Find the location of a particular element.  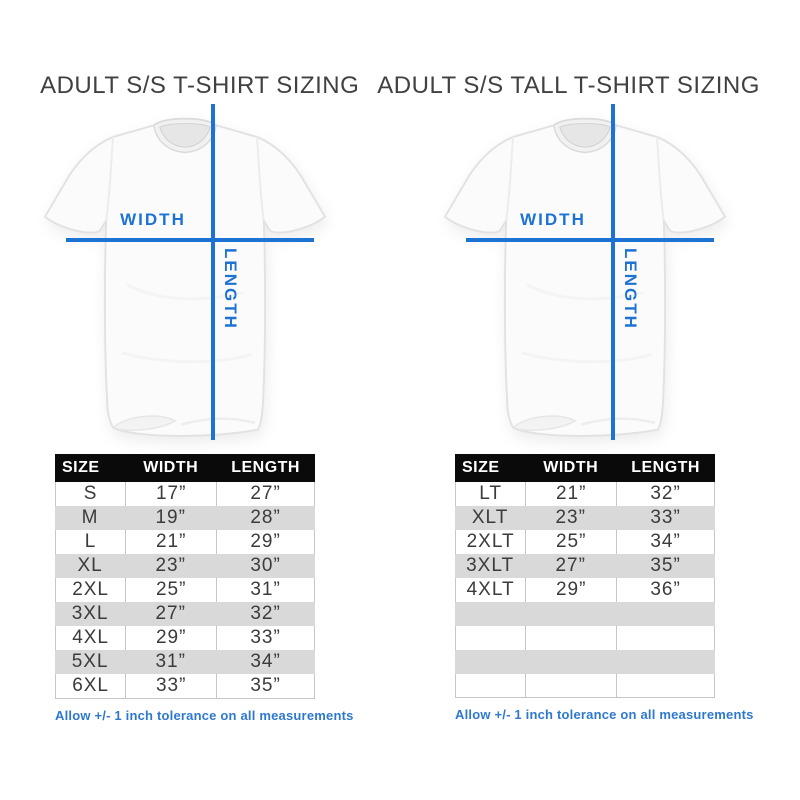

table-cell: 32” is located at coordinates (665, 494).